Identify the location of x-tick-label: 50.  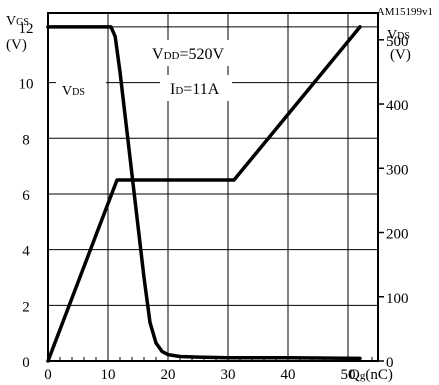
(348, 375).